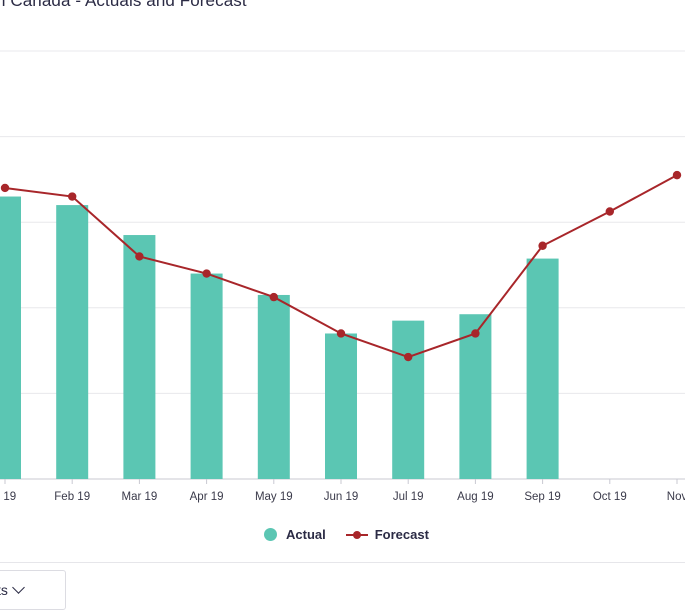 The image size is (685, 610). What do you see at coordinates (274, 497) in the screenshot?
I see `x-tick-label: May 19` at bounding box center [274, 497].